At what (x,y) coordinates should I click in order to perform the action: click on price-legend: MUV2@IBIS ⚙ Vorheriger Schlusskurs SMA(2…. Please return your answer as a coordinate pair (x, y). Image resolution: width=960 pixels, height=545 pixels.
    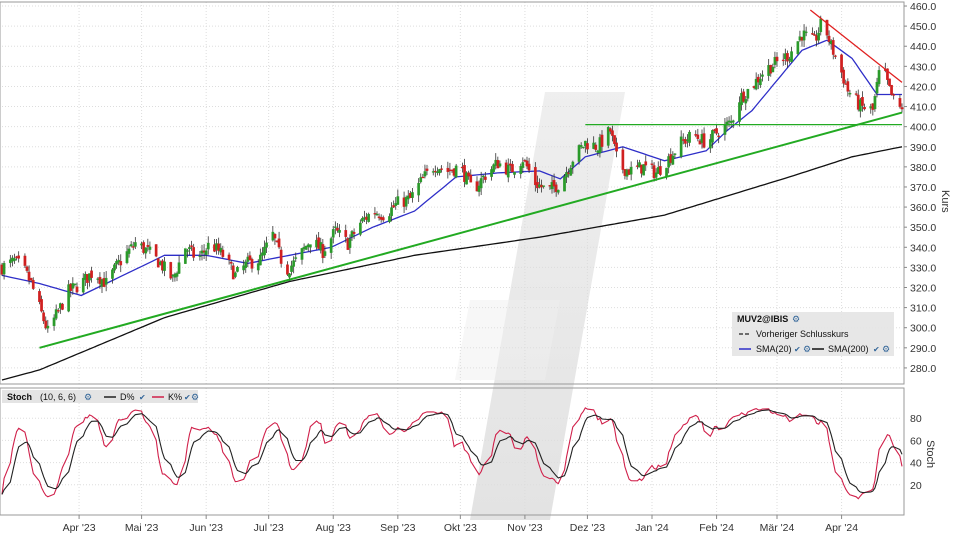
    Looking at the image, I should click on (813, 334).